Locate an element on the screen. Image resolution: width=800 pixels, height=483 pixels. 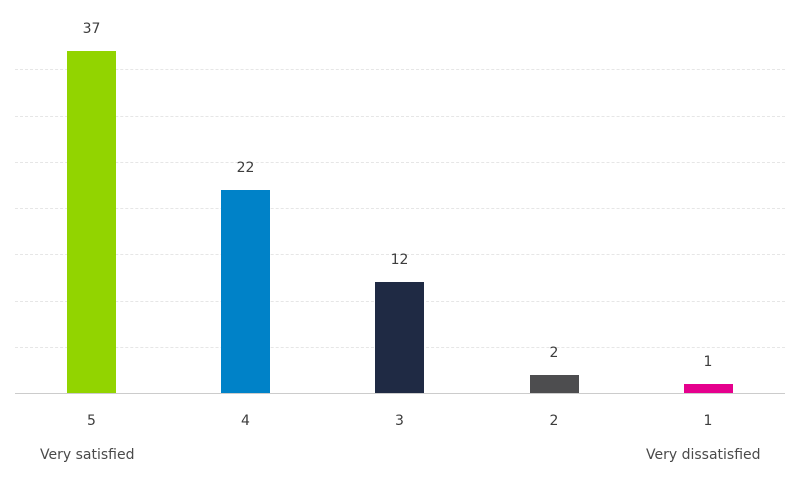
scale-label-right: Very dissatisfied is located at coordinates (703, 455).